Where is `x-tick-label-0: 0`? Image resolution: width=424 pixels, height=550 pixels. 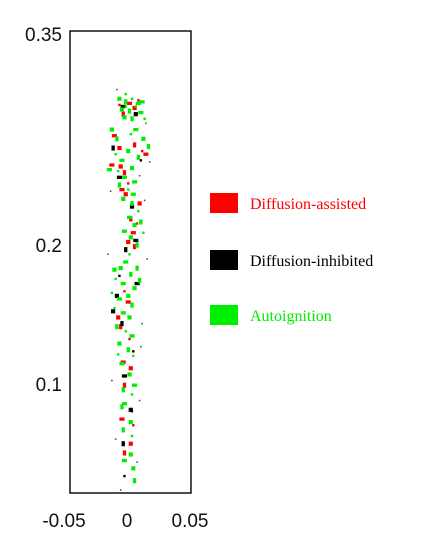 x-tick-label-0: 0 is located at coordinates (127, 521).